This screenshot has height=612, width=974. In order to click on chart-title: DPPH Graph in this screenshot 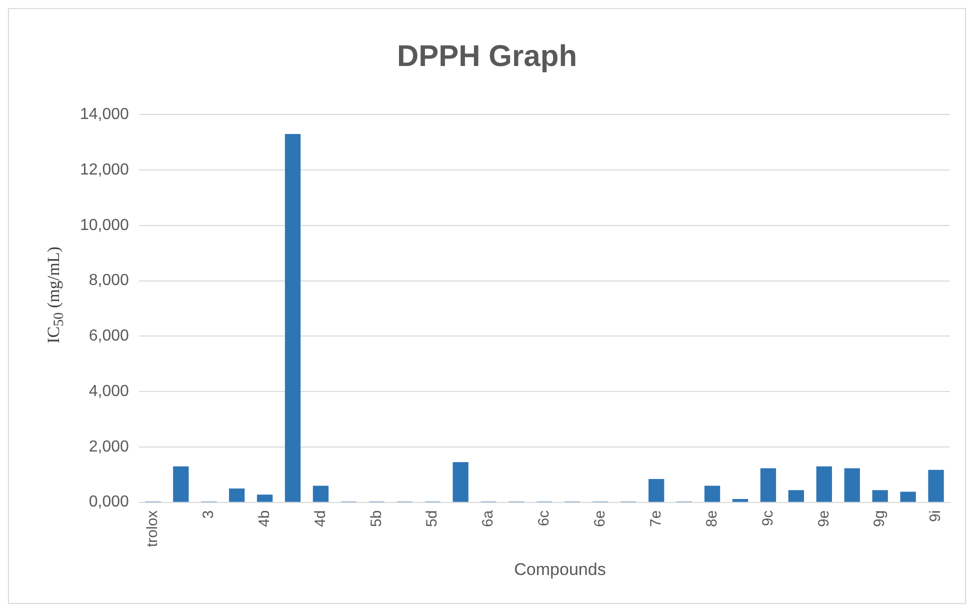, I will do `click(487, 57)`.